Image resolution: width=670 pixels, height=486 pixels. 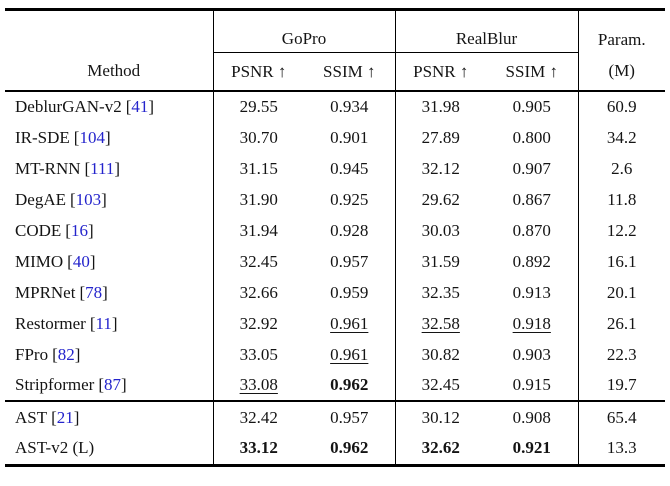 What do you see at coordinates (350, 168) in the screenshot?
I see `gopro-ssim-value: 0.945` at bounding box center [350, 168].